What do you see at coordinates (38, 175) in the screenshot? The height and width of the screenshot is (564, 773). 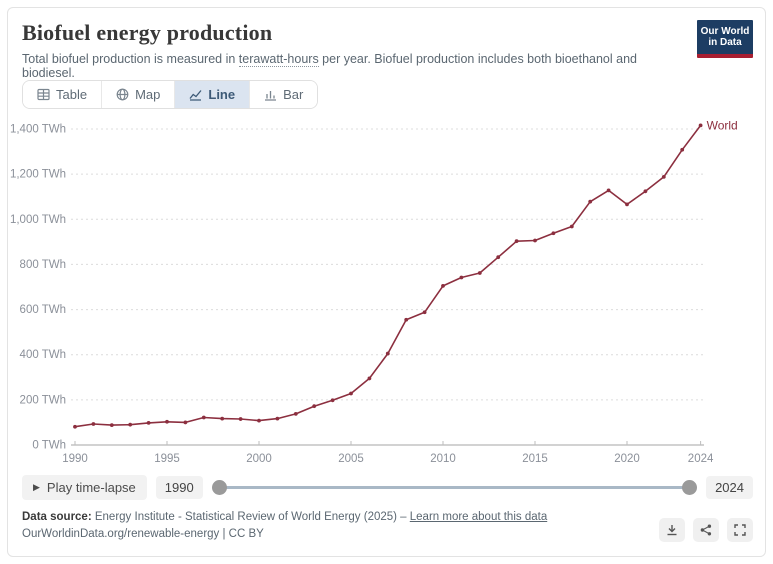 I see `y-axis-tick-label: 1,200 TWh` at bounding box center [38, 175].